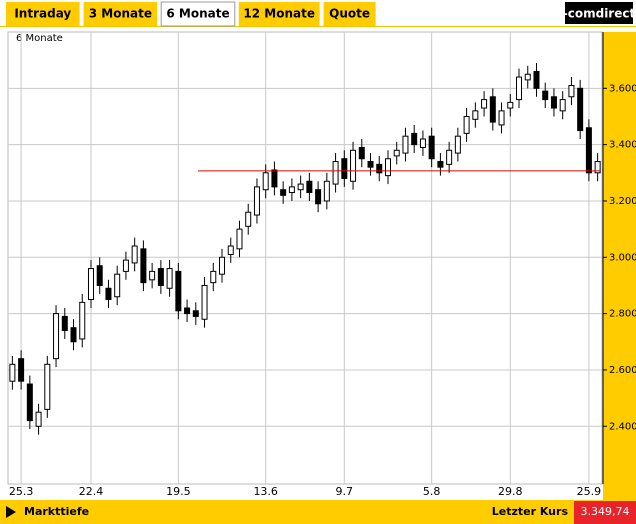 This screenshot has width=636, height=524. What do you see at coordinates (178, 491) in the screenshot?
I see `x-tick-label: 19.5` at bounding box center [178, 491].